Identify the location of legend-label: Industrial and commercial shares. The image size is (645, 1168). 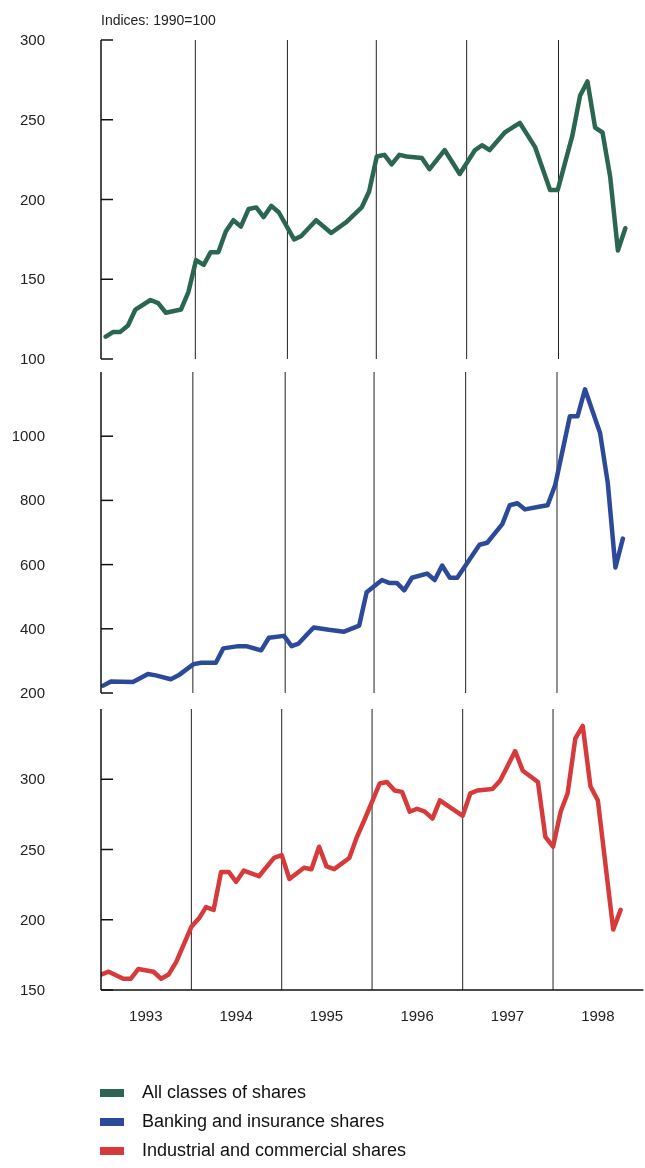
(274, 1150).